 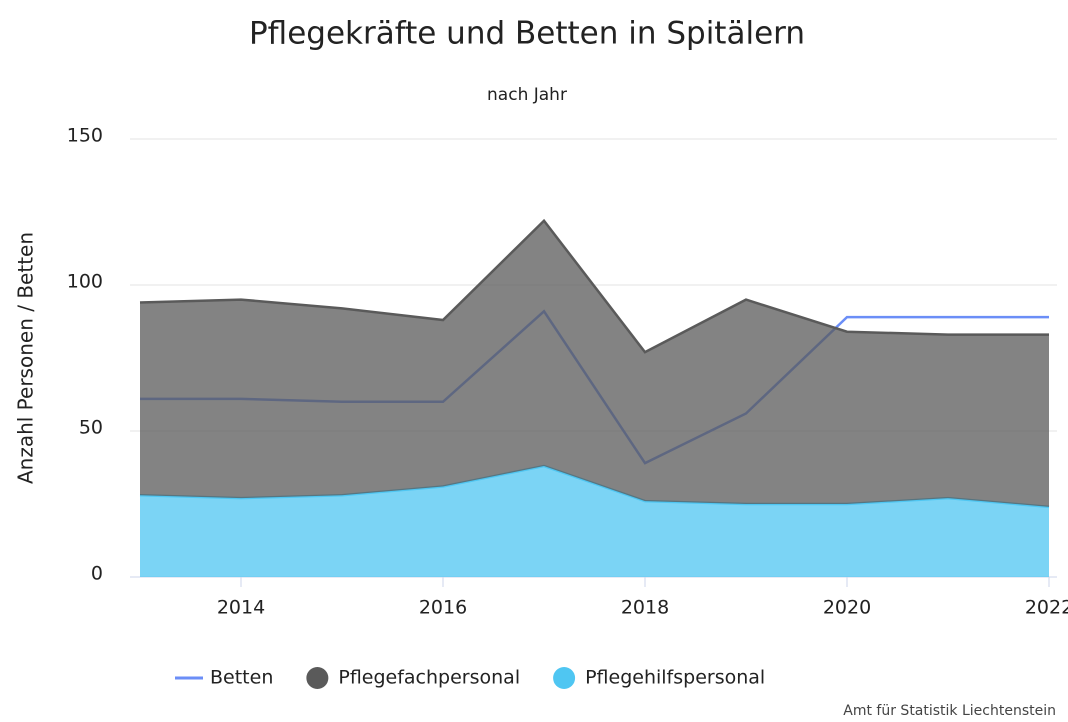 What do you see at coordinates (241, 678) in the screenshot?
I see `legend-label: Betten` at bounding box center [241, 678].